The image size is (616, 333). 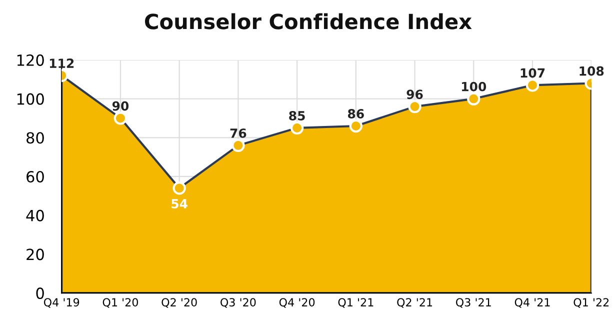 I want to click on data-label: 85, so click(x=297, y=115).